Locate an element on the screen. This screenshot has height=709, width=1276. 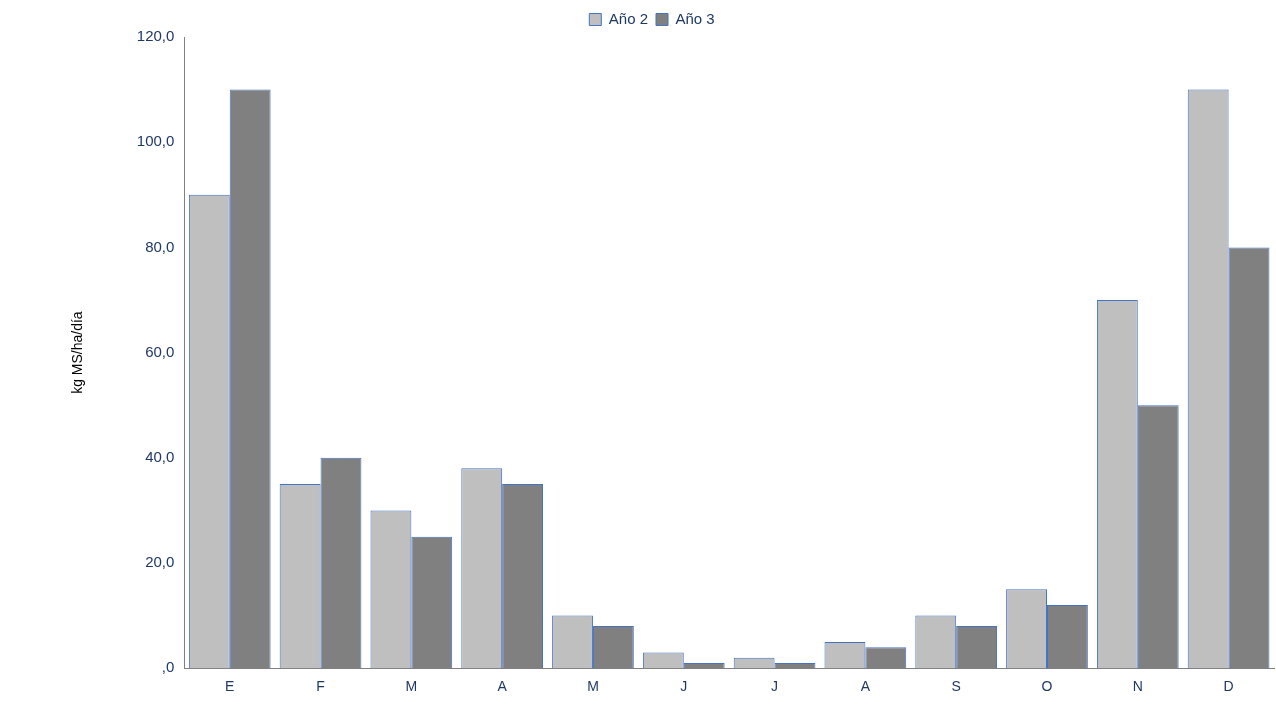
y-tick-label: 120,0 is located at coordinates (155, 36).